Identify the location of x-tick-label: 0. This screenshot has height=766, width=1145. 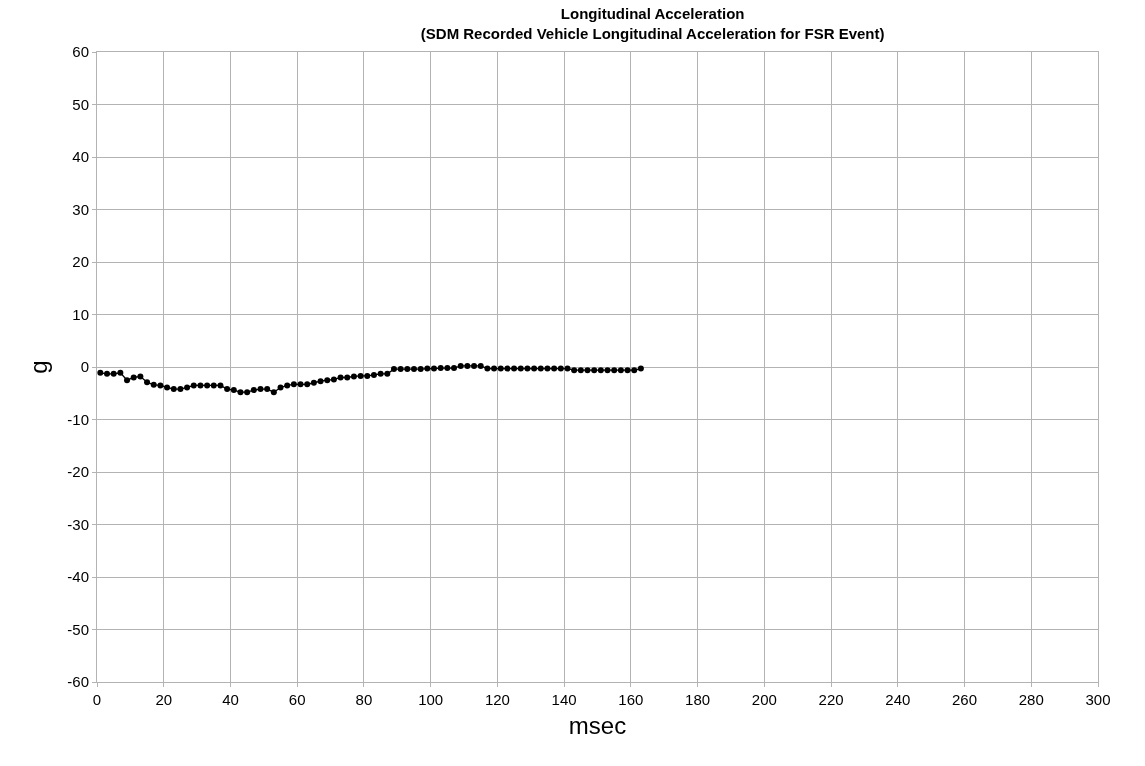
(97, 699).